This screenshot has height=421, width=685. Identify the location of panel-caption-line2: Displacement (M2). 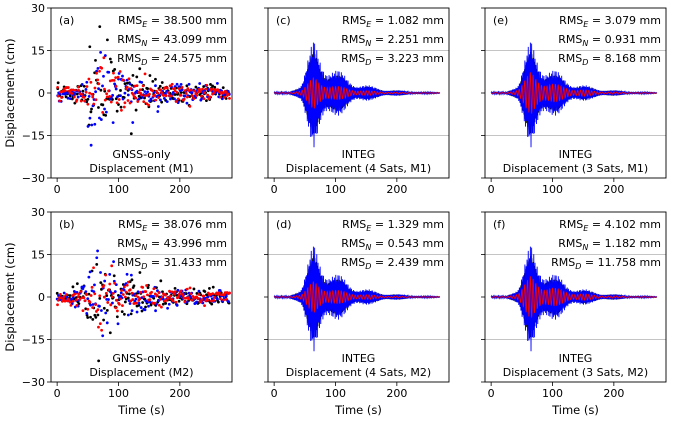
(141, 372).